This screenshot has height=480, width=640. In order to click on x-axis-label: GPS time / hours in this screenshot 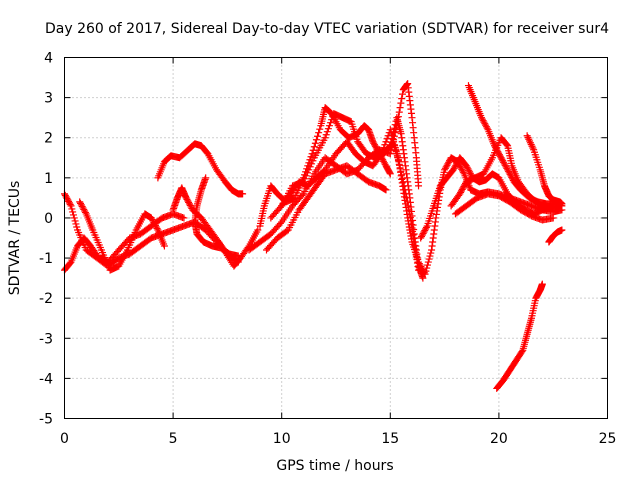, I will do `click(334, 466)`.